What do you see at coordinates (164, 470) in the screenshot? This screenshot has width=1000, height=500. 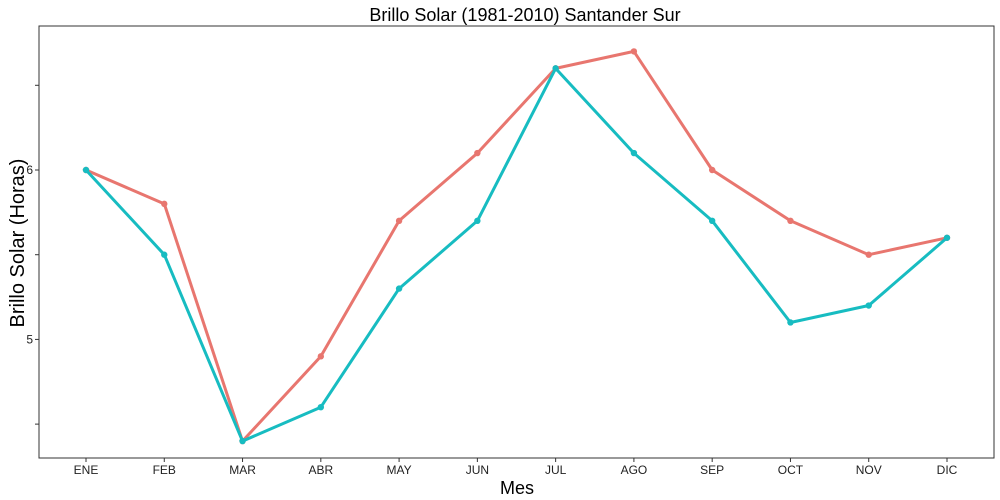 I see `x-tick-label: FEB` at bounding box center [164, 470].